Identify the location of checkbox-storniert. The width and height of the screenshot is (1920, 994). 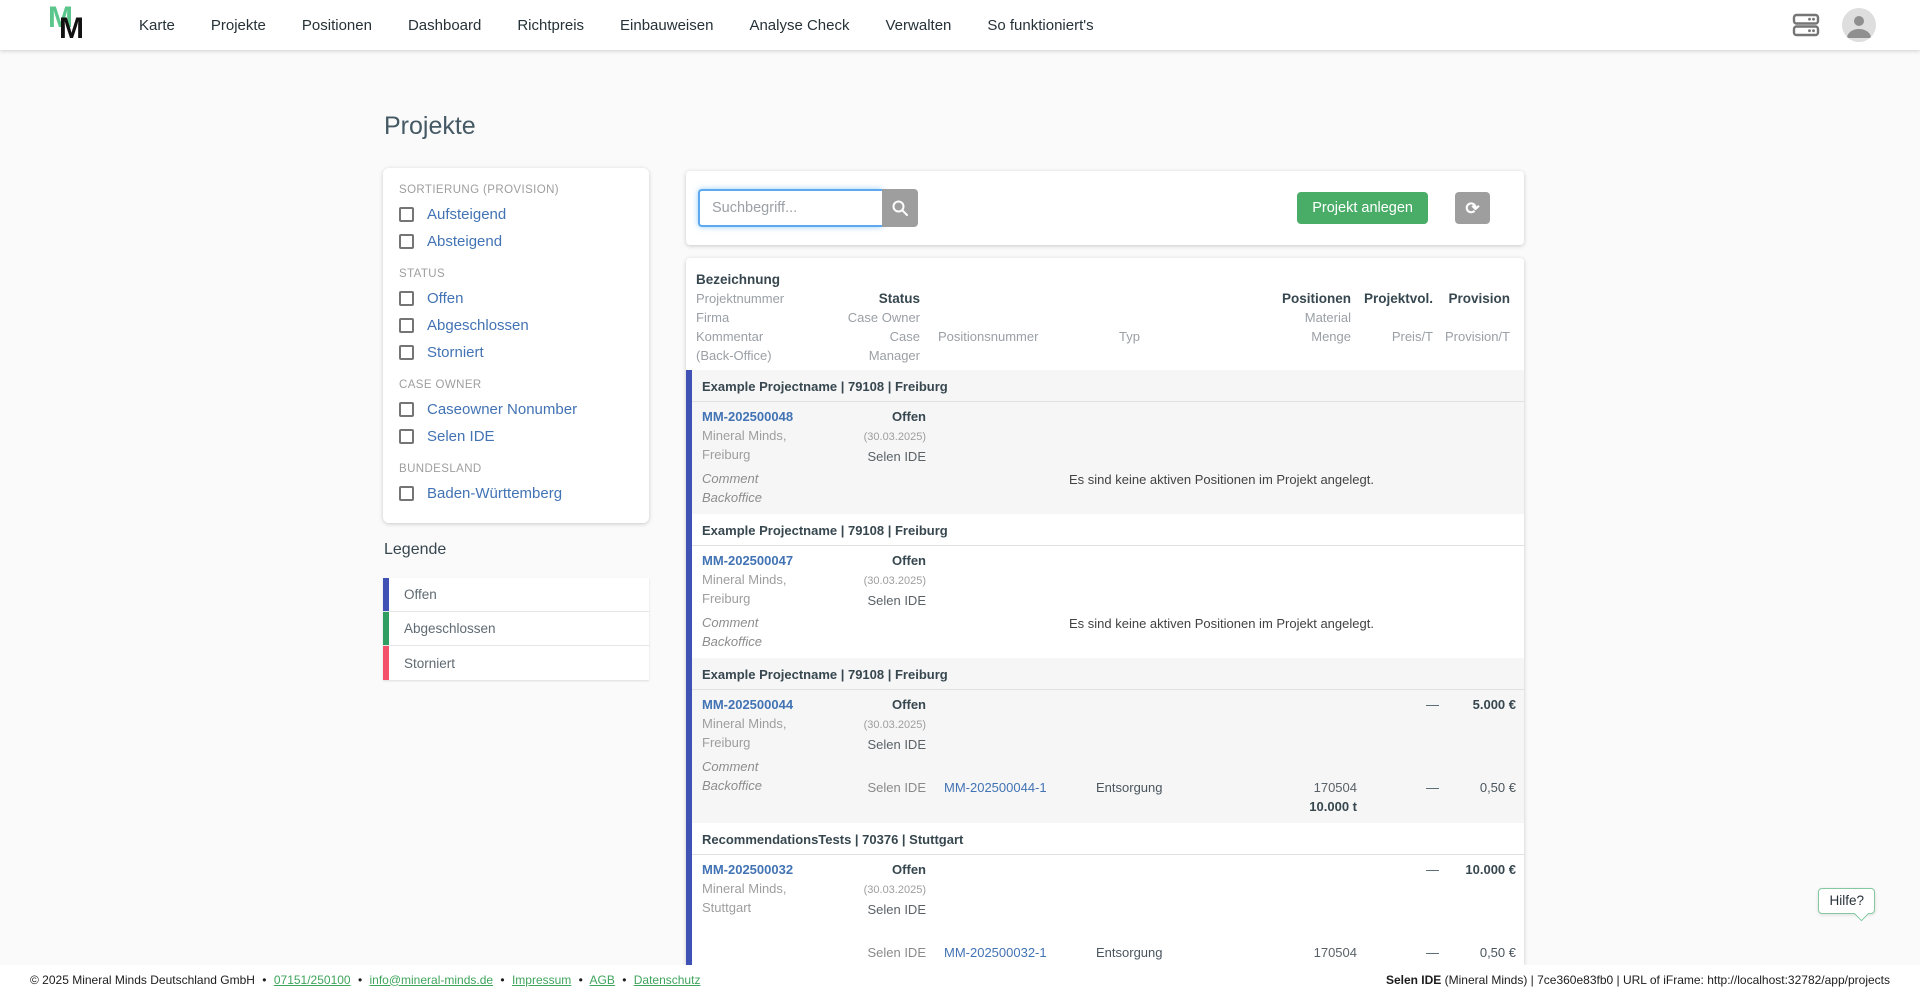
(406, 352).